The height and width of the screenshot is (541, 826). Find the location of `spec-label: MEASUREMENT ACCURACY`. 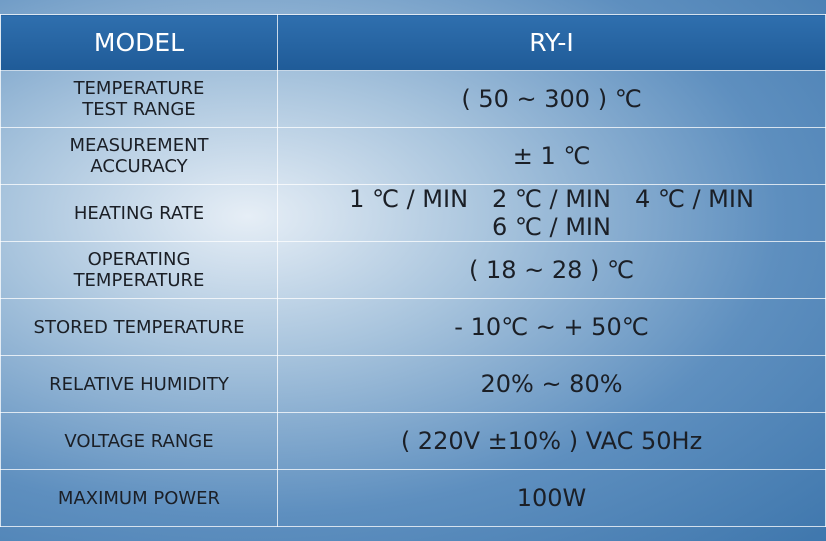

spec-label: MEASUREMENT ACCURACY is located at coordinates (139, 156).